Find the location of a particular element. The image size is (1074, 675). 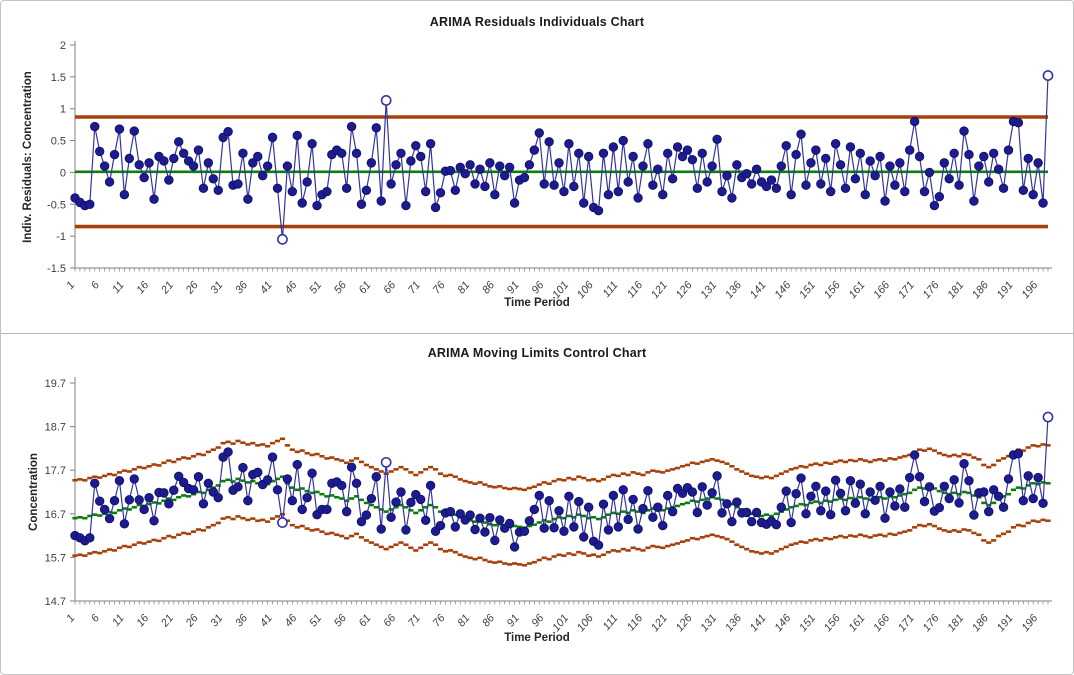

svg-text: 81 is located at coordinates (463, 620).